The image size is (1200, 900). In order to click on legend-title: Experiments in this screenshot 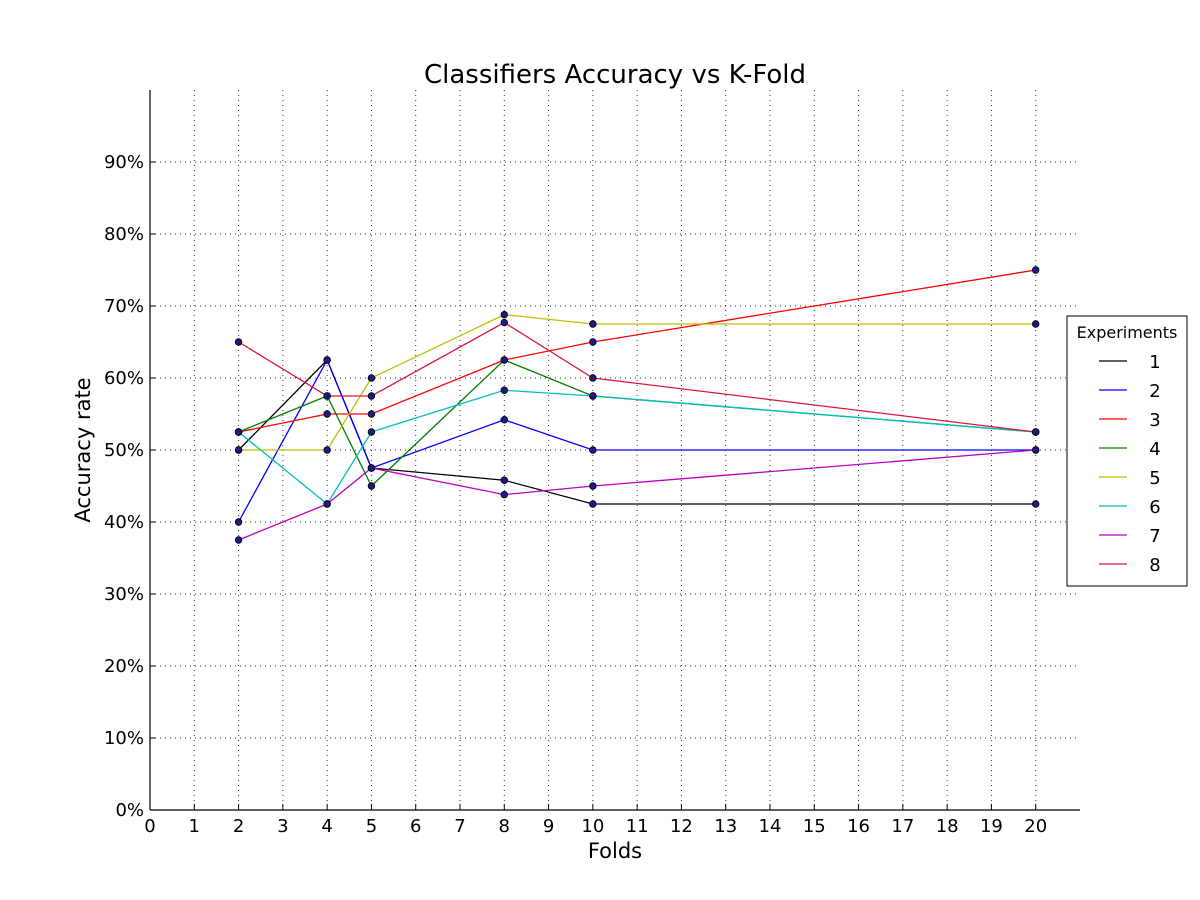, I will do `click(1127, 332)`.